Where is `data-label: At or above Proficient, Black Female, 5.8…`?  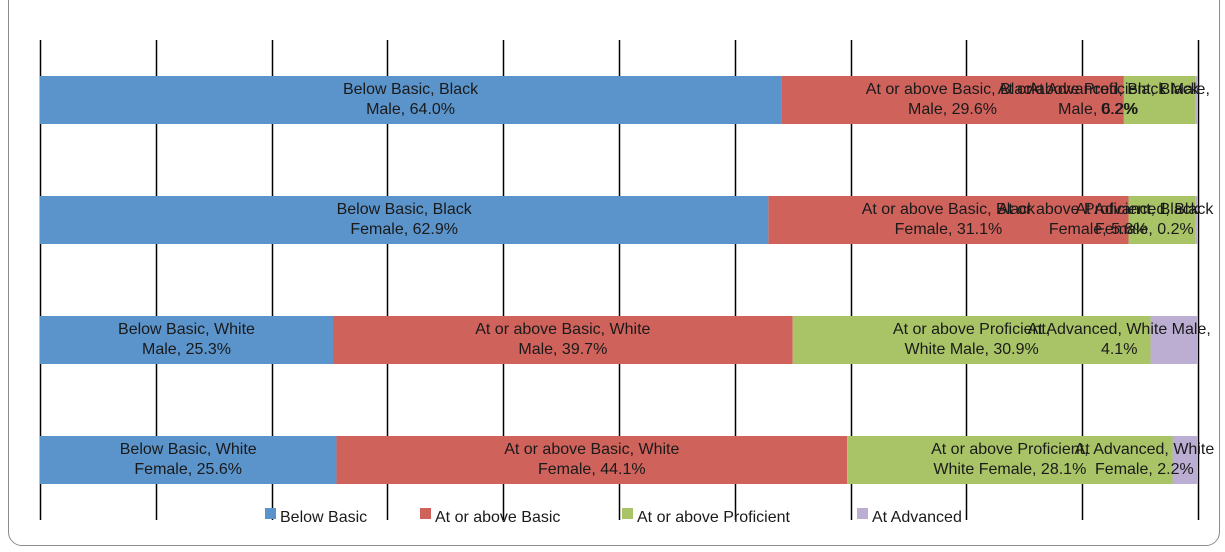 data-label: At or above Proficient, Black Female, 5.8… is located at coordinates (1099, 219).